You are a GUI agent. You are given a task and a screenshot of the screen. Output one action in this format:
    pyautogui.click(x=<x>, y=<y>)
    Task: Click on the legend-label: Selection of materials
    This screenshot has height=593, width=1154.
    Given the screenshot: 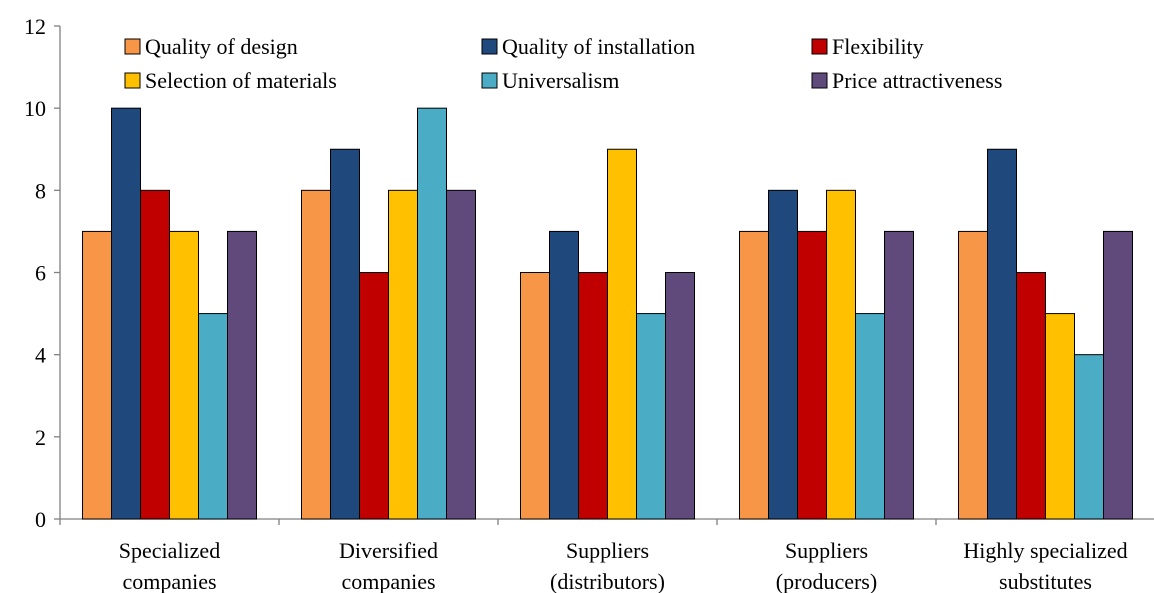 What is the action you would take?
    pyautogui.click(x=241, y=80)
    